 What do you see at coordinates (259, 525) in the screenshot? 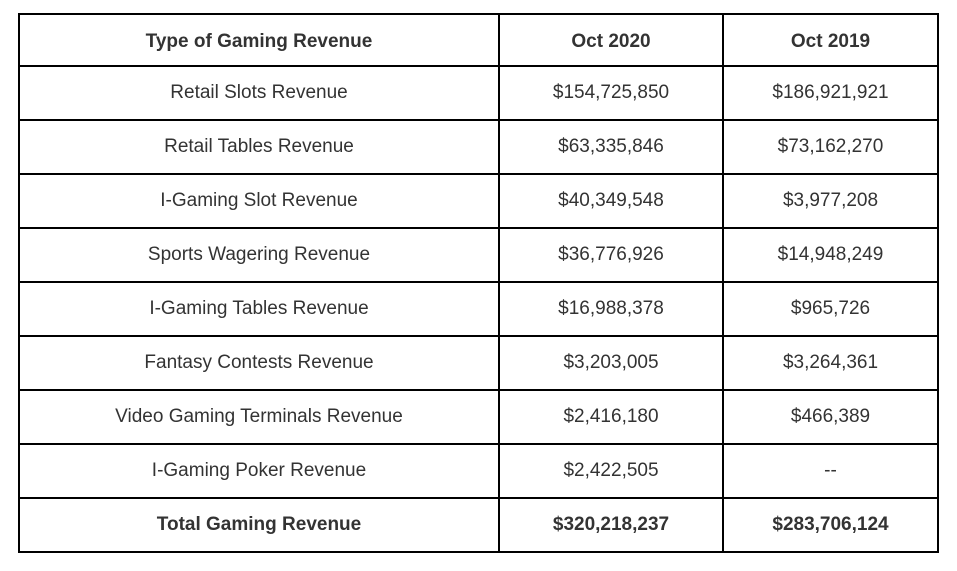
I see `total-label-cell: Total Gaming Revenue` at bounding box center [259, 525].